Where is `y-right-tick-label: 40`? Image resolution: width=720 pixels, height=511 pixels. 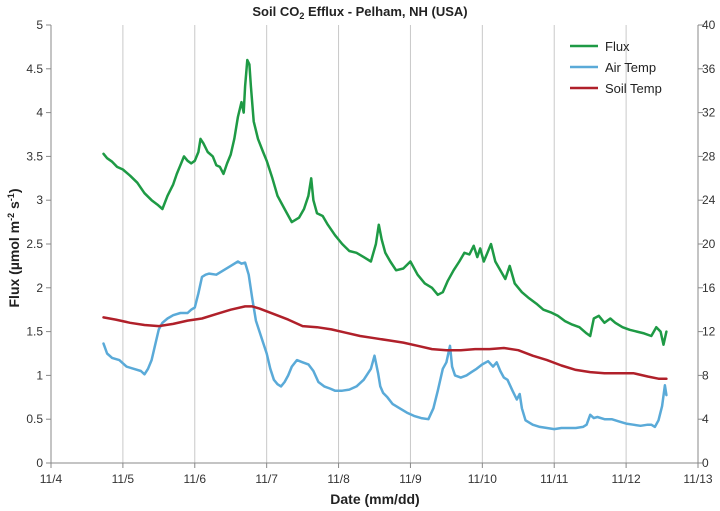 y-right-tick-label: 40 is located at coordinates (709, 25).